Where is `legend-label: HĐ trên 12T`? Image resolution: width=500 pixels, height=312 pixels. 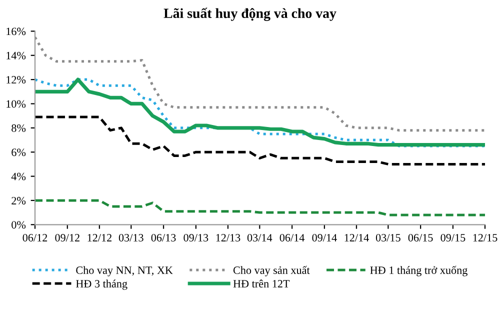 legend-label: HĐ trên 12T is located at coordinates (261, 284).